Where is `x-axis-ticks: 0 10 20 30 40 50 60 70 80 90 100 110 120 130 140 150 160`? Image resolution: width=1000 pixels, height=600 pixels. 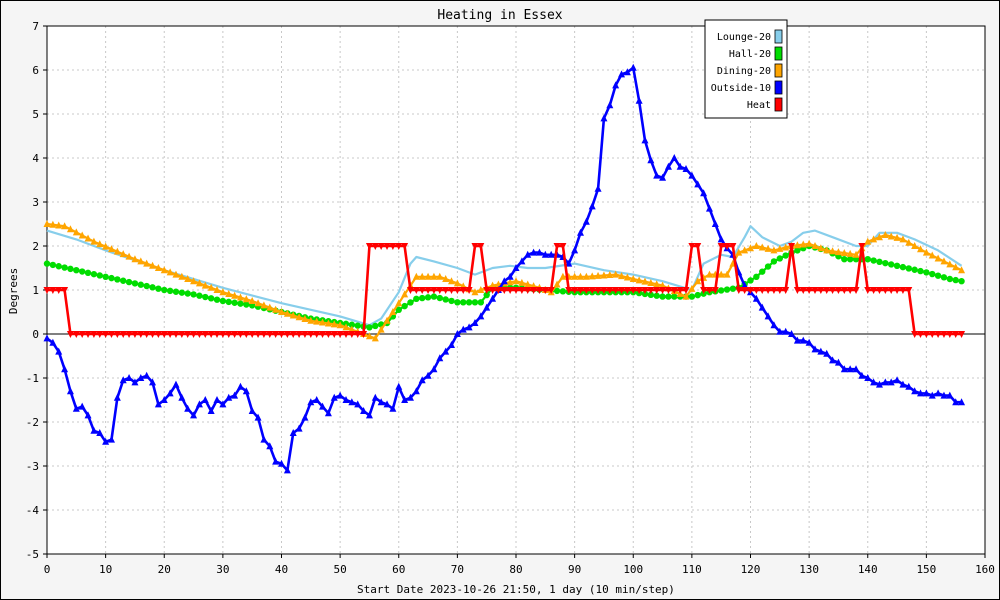
x-axis-ticks: 0 10 20 30 40 50 60 70 80 90 100 110 120 130 140 150 160 is located at coordinates (519, 565).